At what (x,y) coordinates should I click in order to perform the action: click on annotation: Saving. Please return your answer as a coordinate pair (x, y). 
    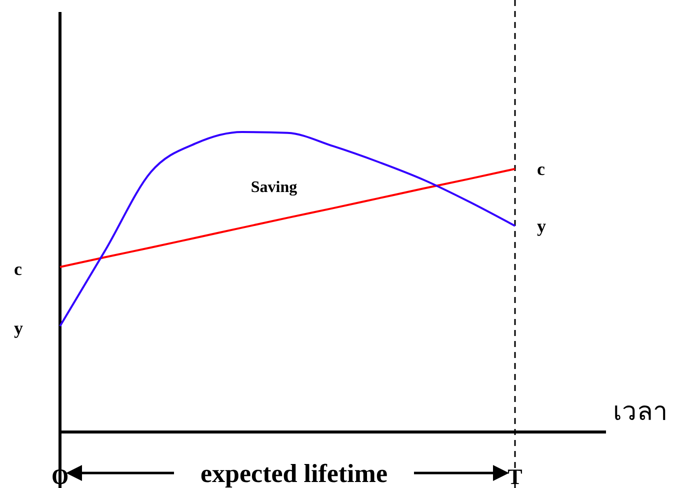
    Looking at the image, I should click on (274, 187).